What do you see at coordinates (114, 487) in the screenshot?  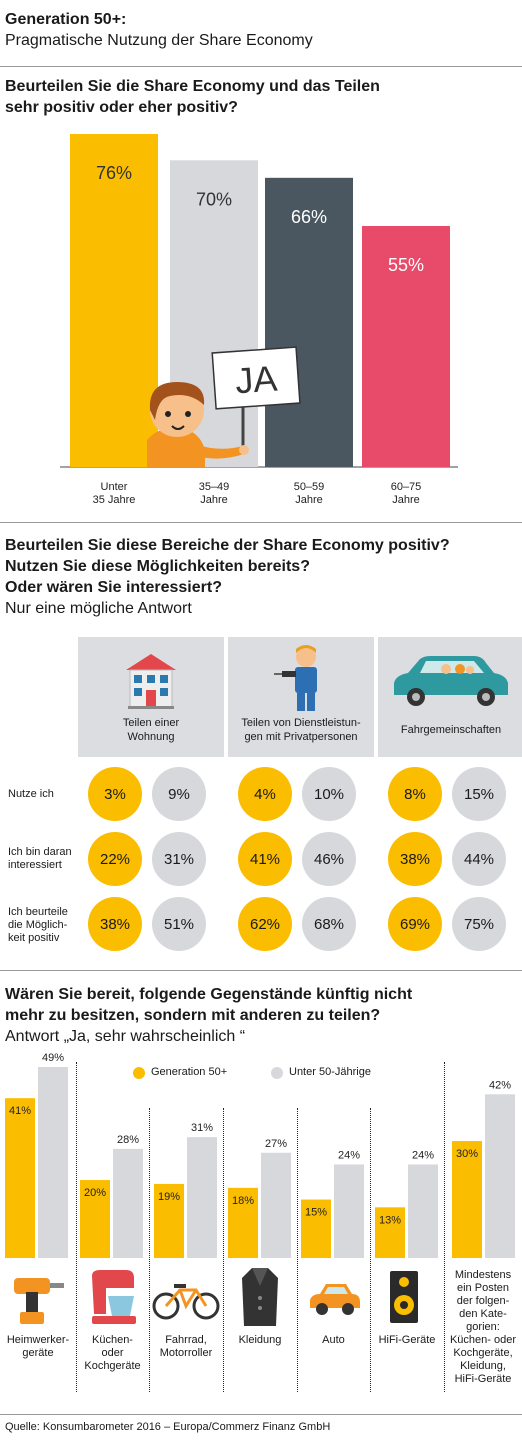 I see `age-category-label: Unter` at bounding box center [114, 487].